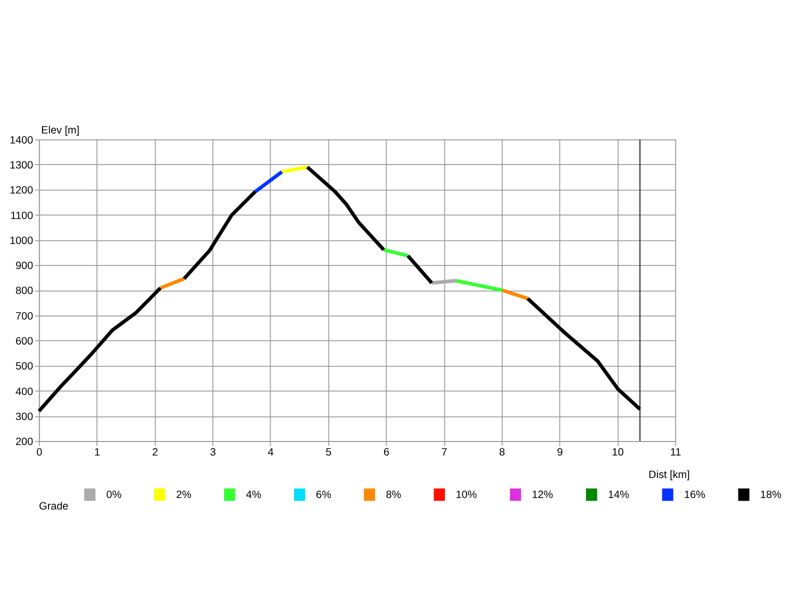 Image resolution: width=800 pixels, height=600 pixels. I want to click on y-tick-label: 1100, so click(22, 216).